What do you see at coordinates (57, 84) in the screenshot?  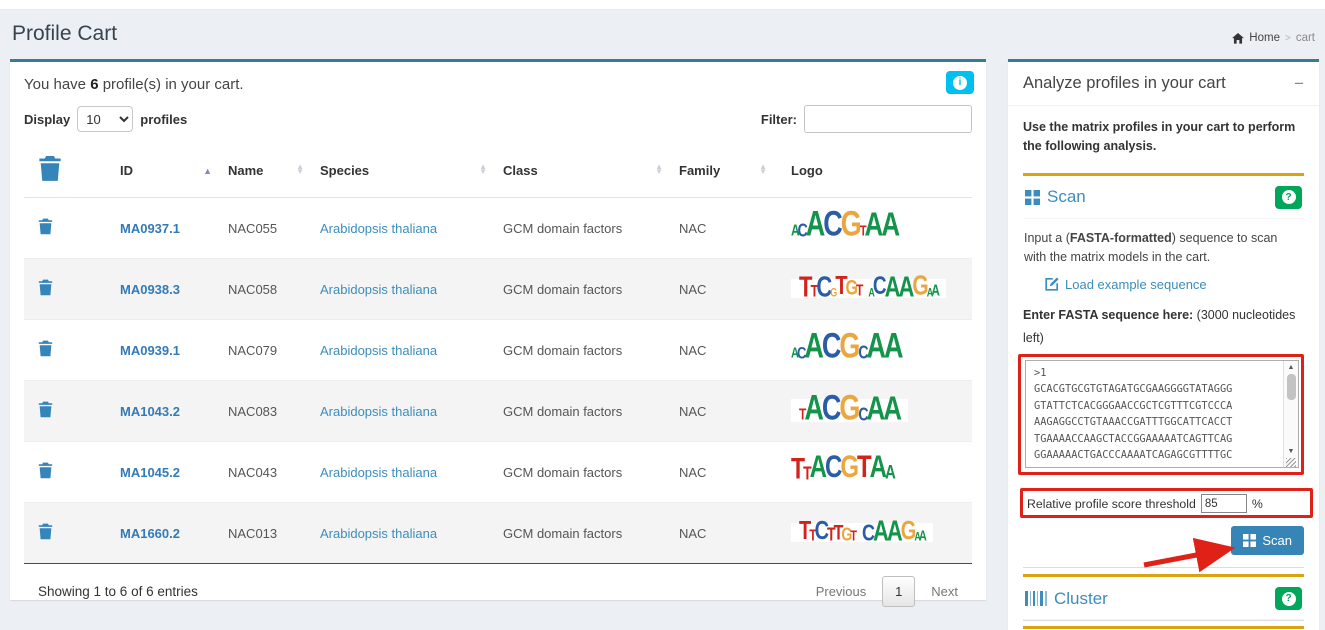 I see `cart-summary-prefix: You have` at bounding box center [57, 84].